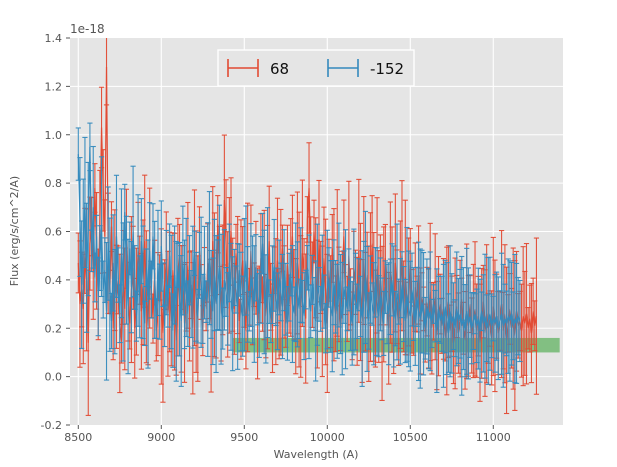 Image resolution: width=617 pixels, height=467 pixels. I want to click on y-tick-label: 1.2, so click(54, 86).